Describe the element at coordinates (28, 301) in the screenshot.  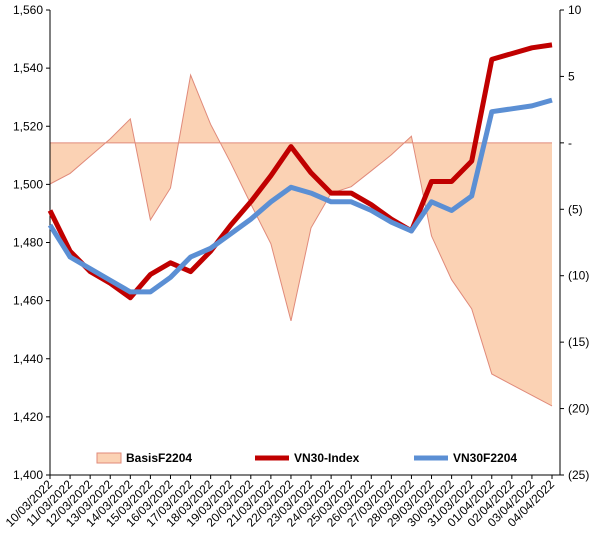
I see `left-axis-tick-label: 1,460` at that location.